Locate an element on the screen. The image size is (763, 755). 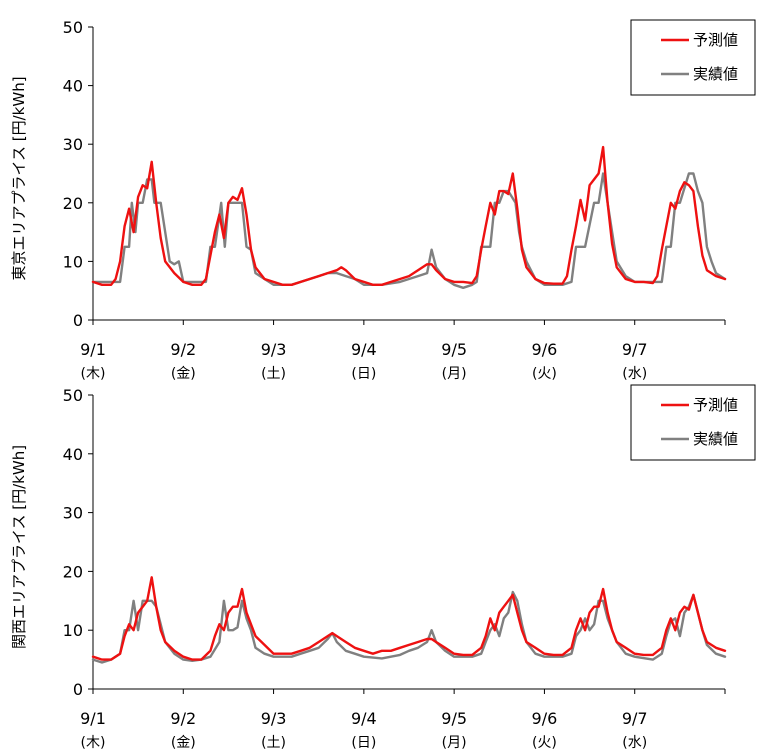
y-axis-title: 東京エリアプライス [円/kWh] is located at coordinates (19, 178).